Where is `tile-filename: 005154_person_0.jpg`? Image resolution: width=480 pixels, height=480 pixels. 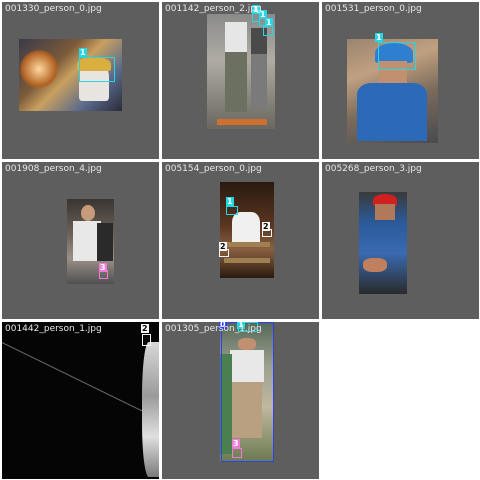 tile-filename: 005154_person_0.jpg is located at coordinates (213, 169).